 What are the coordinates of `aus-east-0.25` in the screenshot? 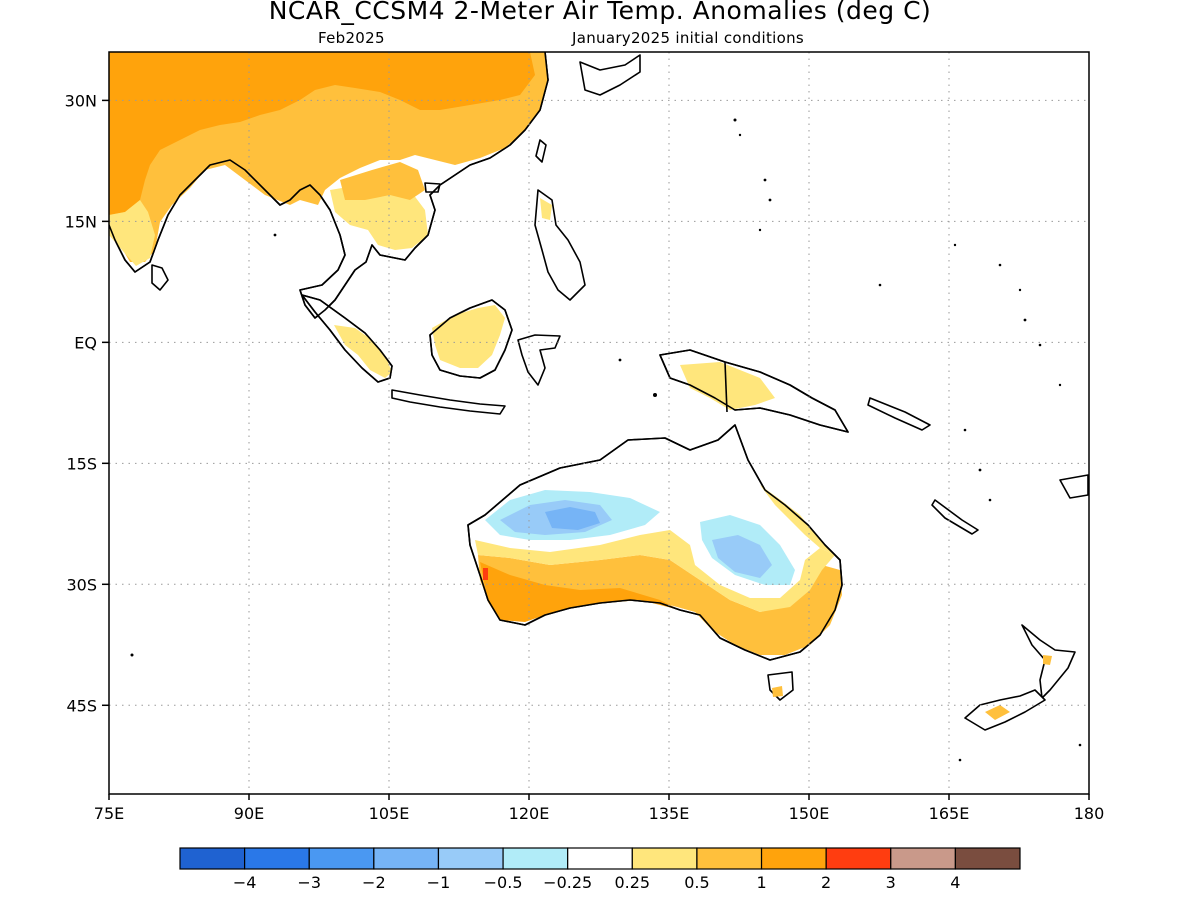 It's located at (797, 520).